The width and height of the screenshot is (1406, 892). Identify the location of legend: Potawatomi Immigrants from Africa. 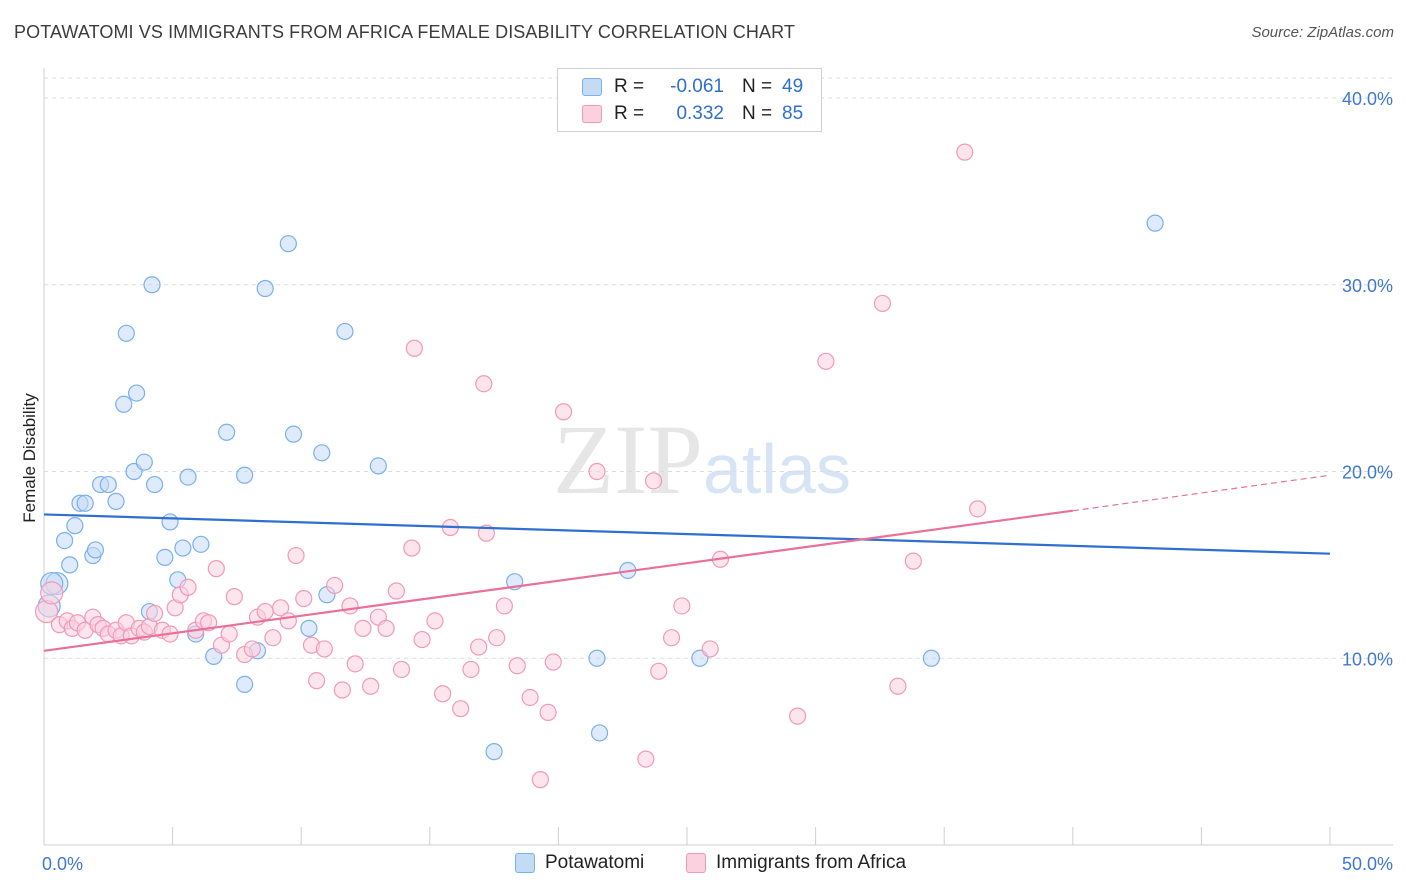
(703, 864).